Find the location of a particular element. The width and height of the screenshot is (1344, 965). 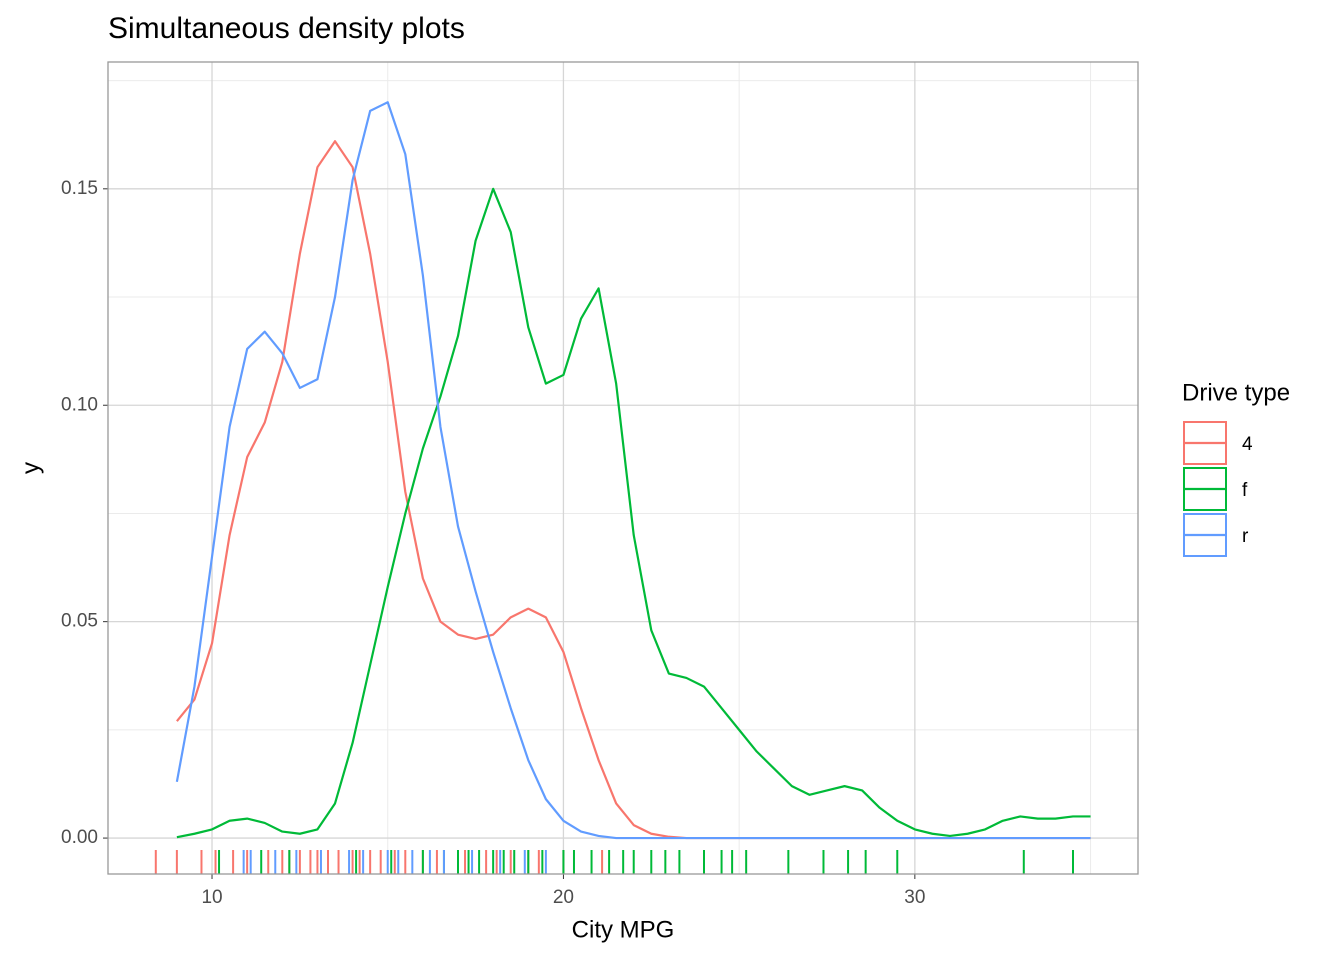

legend-label: r is located at coordinates (1245, 536).